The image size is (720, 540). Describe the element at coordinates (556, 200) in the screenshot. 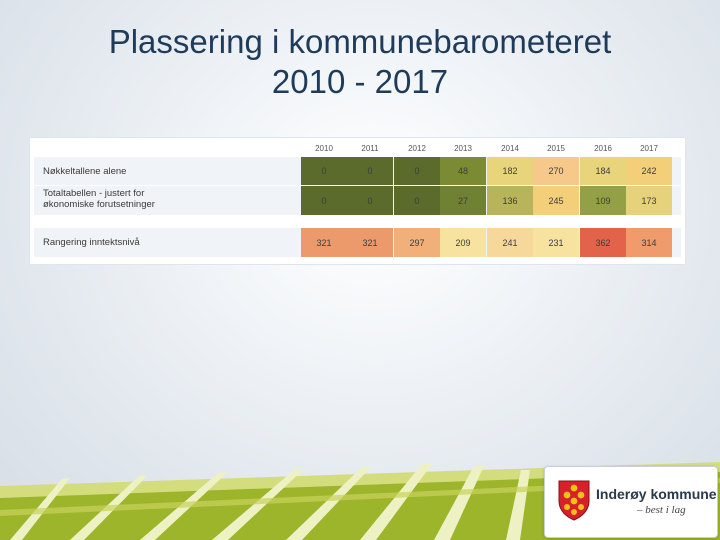

I see `table-cell: 245` at that location.